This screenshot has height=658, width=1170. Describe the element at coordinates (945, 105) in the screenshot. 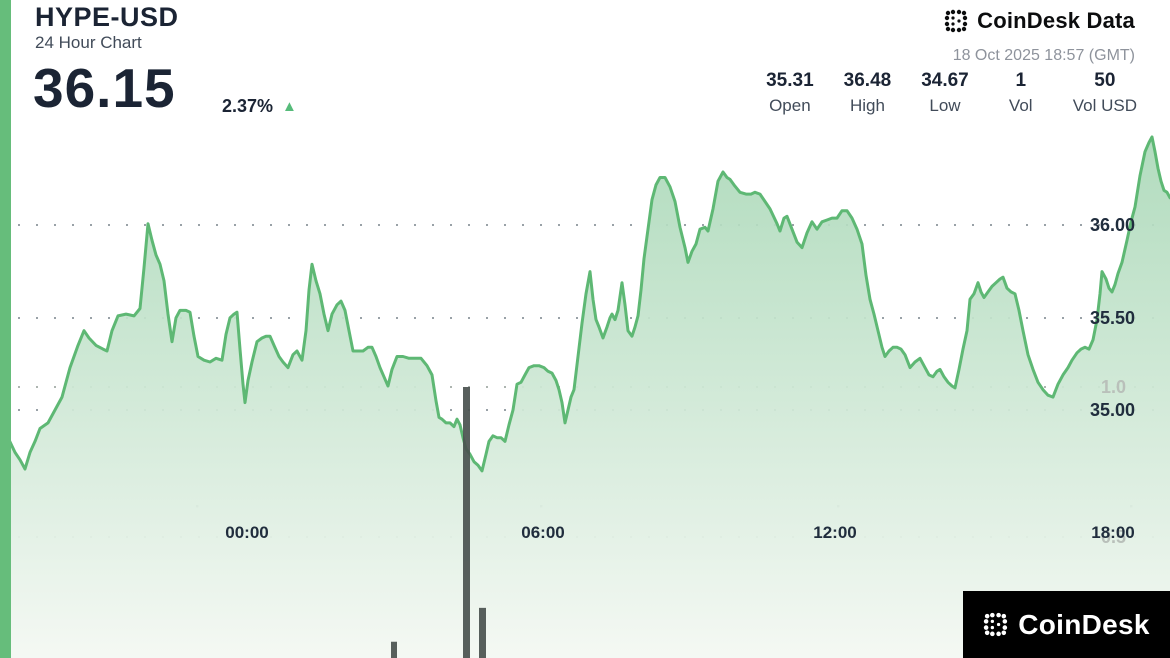

I see `stat-low-label: Low` at that location.